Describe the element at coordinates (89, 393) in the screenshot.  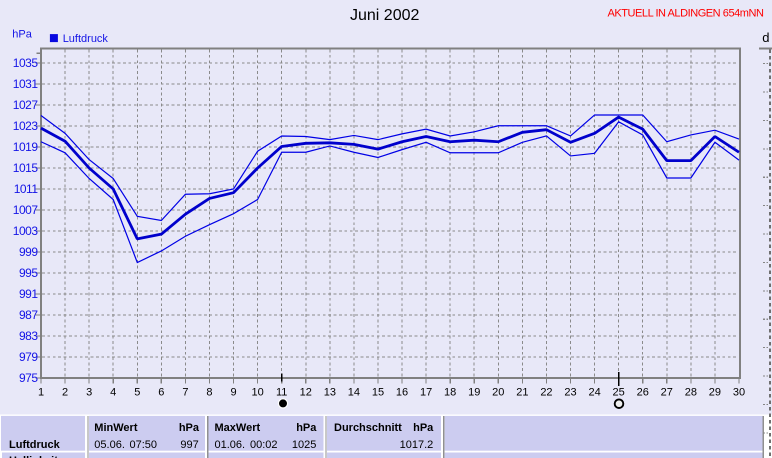
I see `svg-text: 3` at that location.